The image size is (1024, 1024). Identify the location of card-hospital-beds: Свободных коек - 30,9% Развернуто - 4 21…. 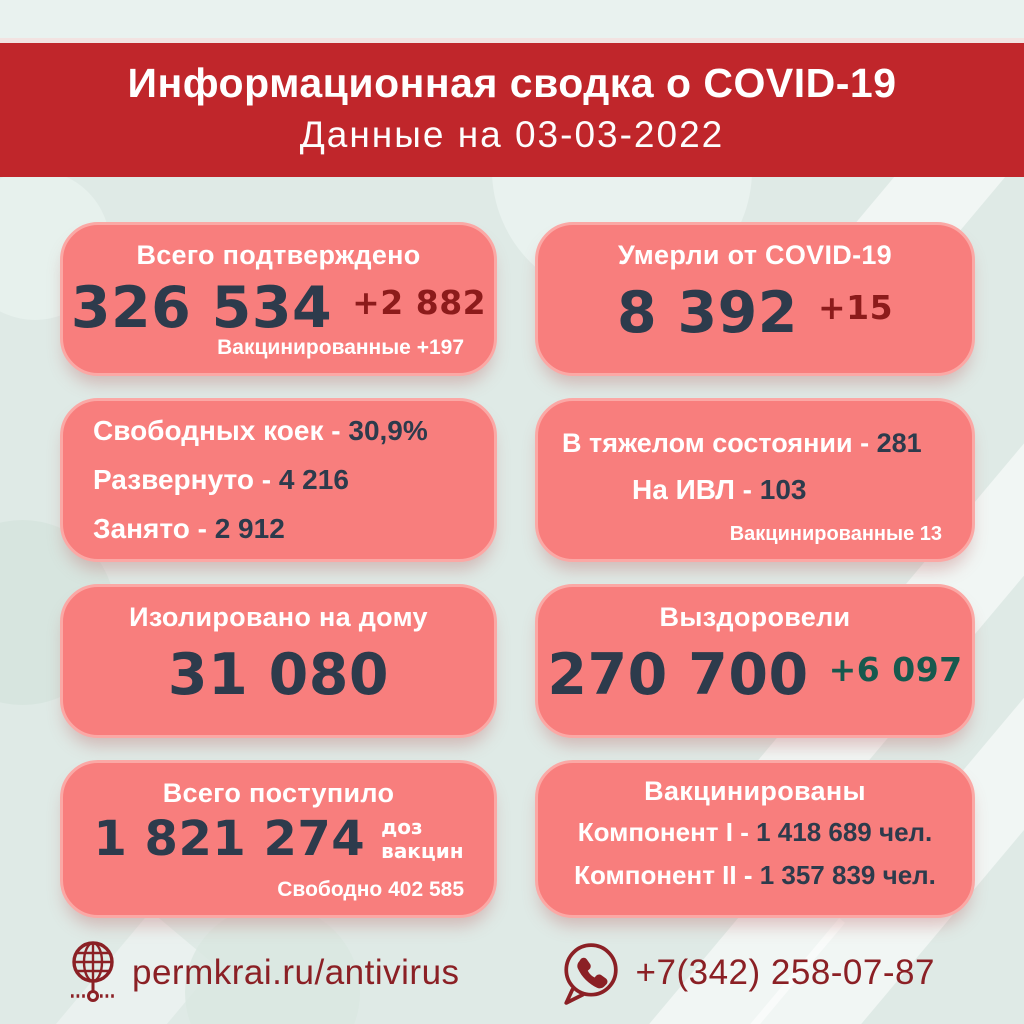
(278, 480).